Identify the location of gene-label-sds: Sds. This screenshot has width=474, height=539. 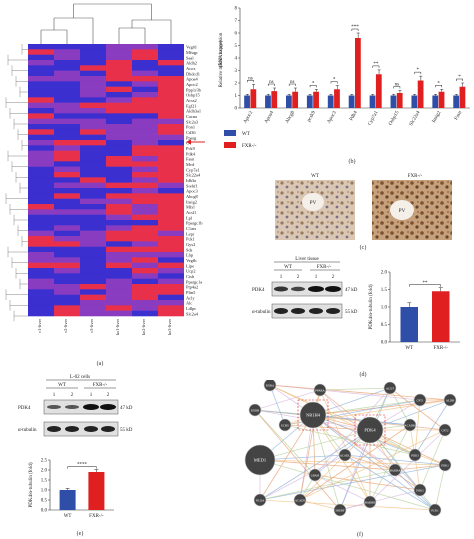
(189, 249).